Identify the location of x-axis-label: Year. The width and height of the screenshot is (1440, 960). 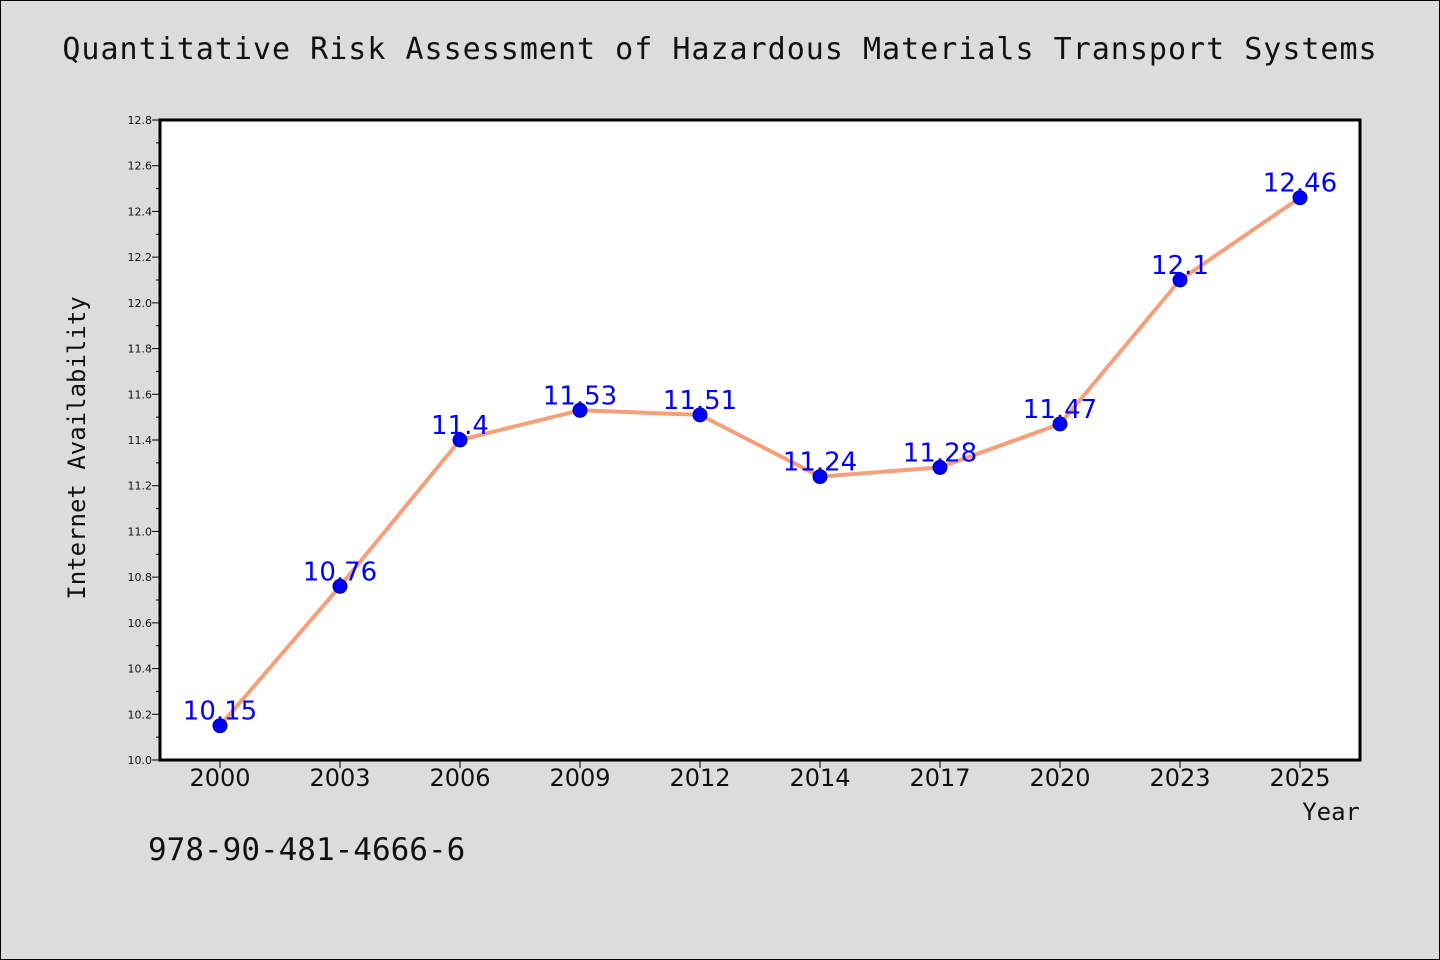
(1331, 812).